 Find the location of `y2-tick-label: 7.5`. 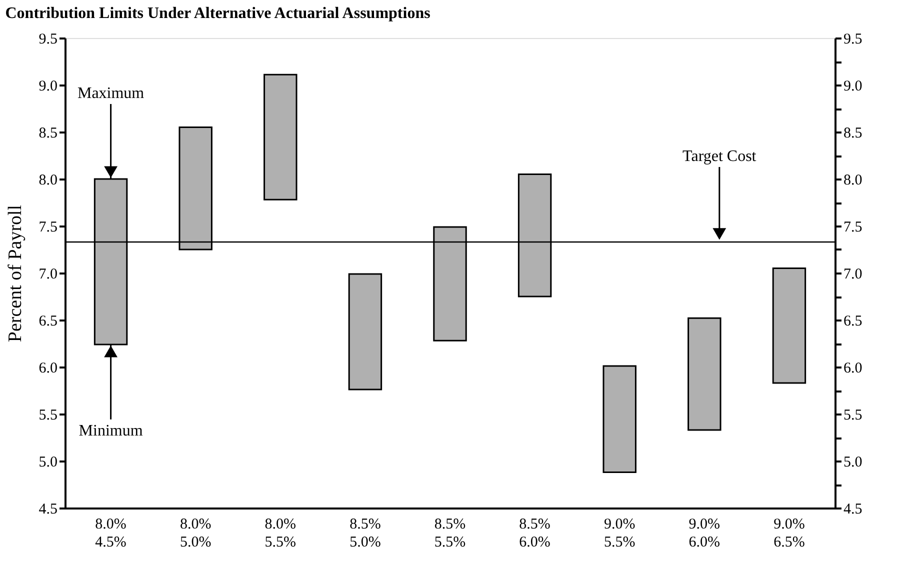

y2-tick-label: 7.5 is located at coordinates (853, 228).